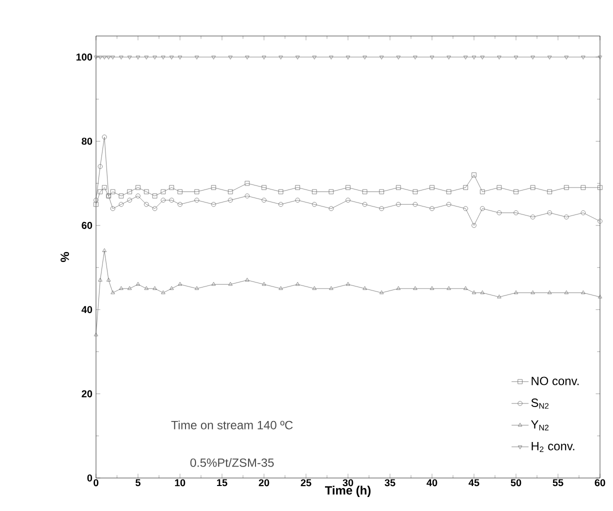 This screenshot has width=613, height=511. What do you see at coordinates (348, 491) in the screenshot?
I see `x-axis-title: Time (h)` at bounding box center [348, 491].